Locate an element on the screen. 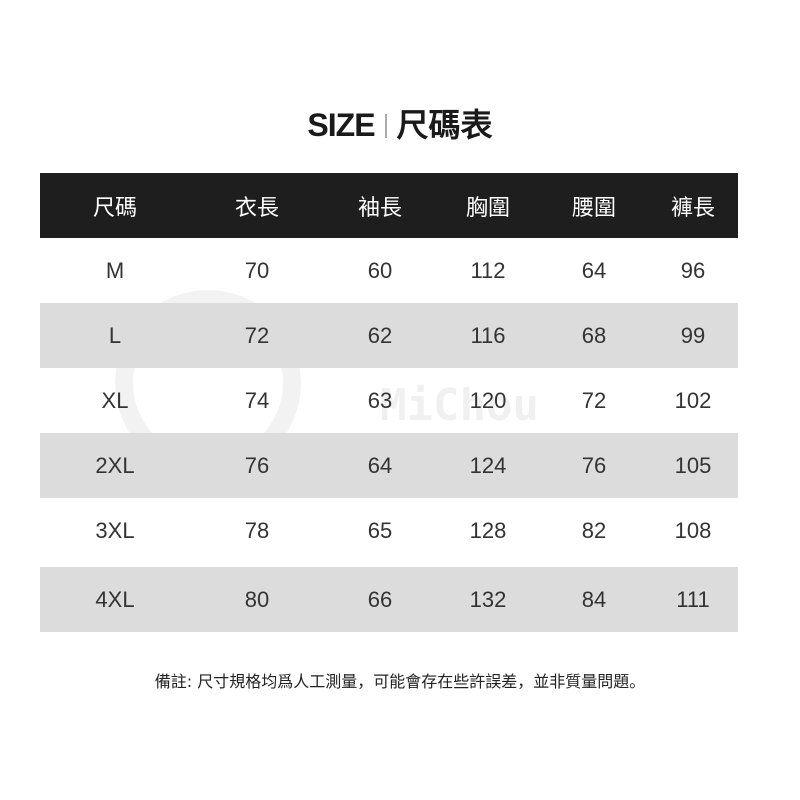  table-cell: 108 is located at coordinates (693, 530).